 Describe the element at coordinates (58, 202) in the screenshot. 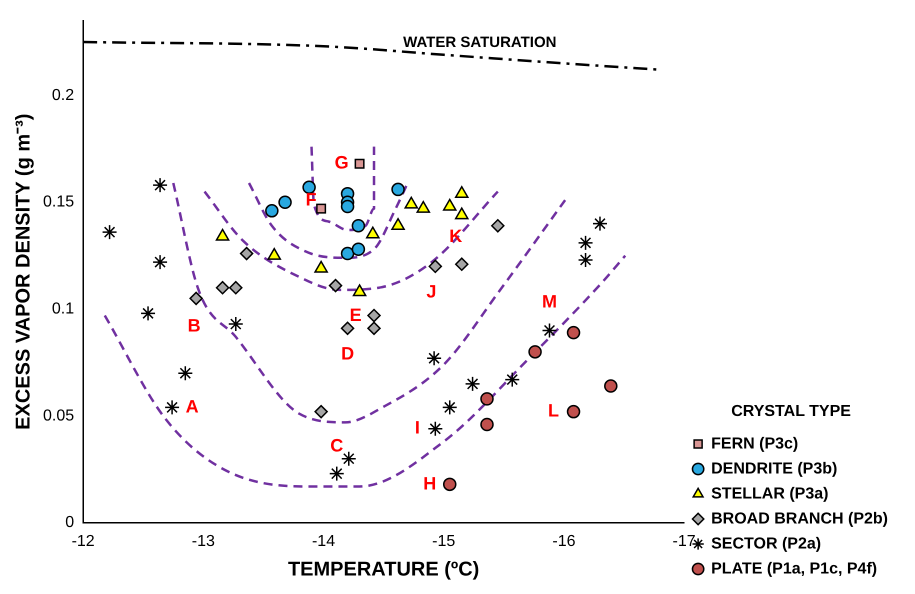

I see `y-tick-label: 0.15` at that location.